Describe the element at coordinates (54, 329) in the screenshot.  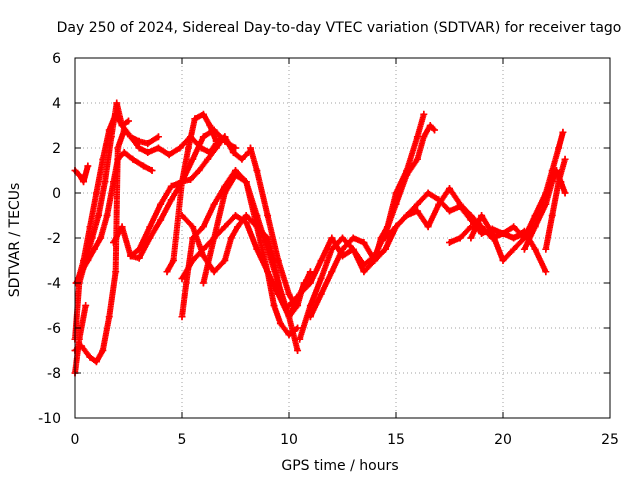
I see `y-tick-label: -6` at that location.